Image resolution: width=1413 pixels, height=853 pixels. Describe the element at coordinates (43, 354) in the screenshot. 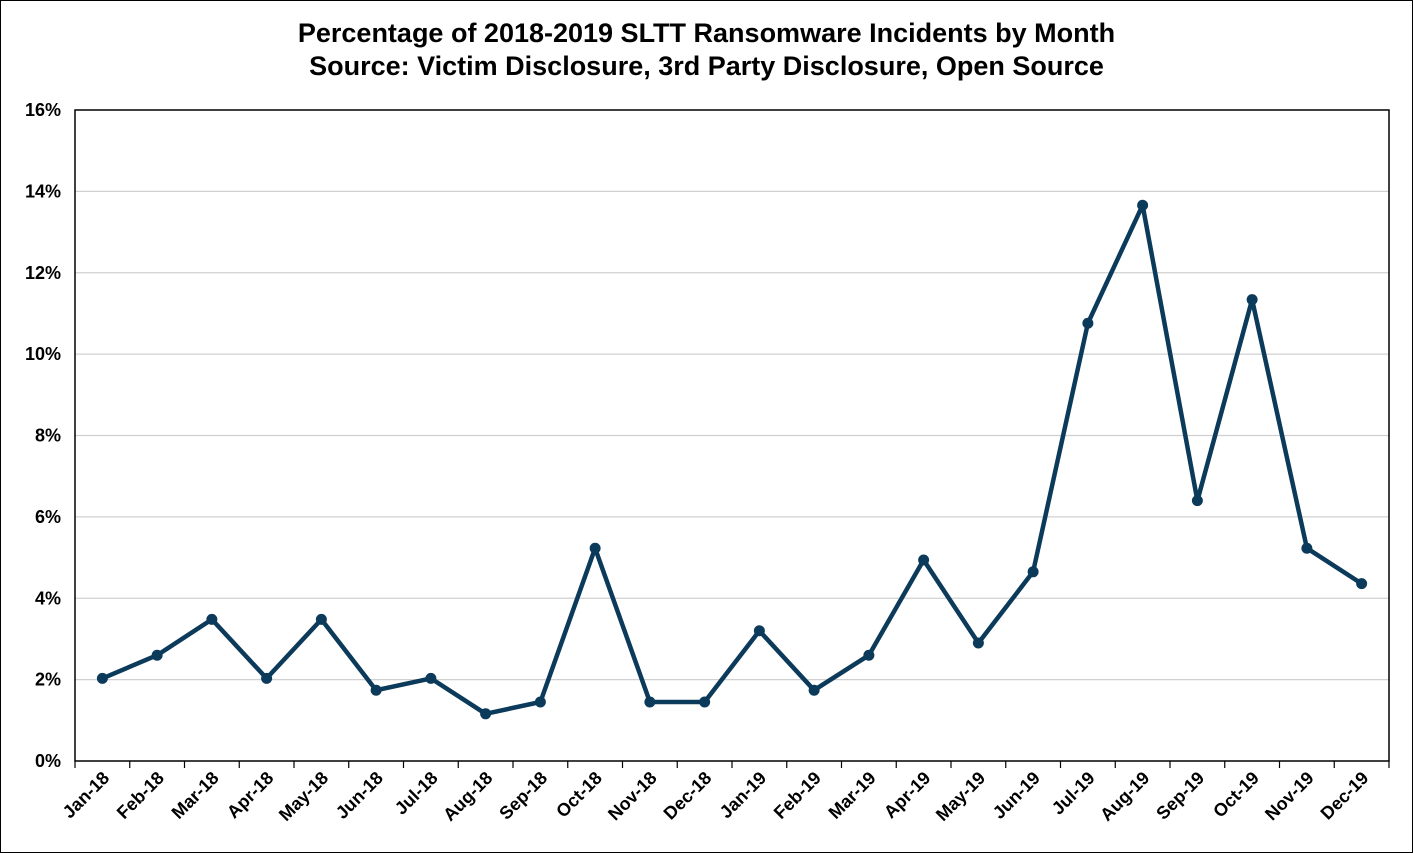

I see `y-tick-label: 10%` at that location.